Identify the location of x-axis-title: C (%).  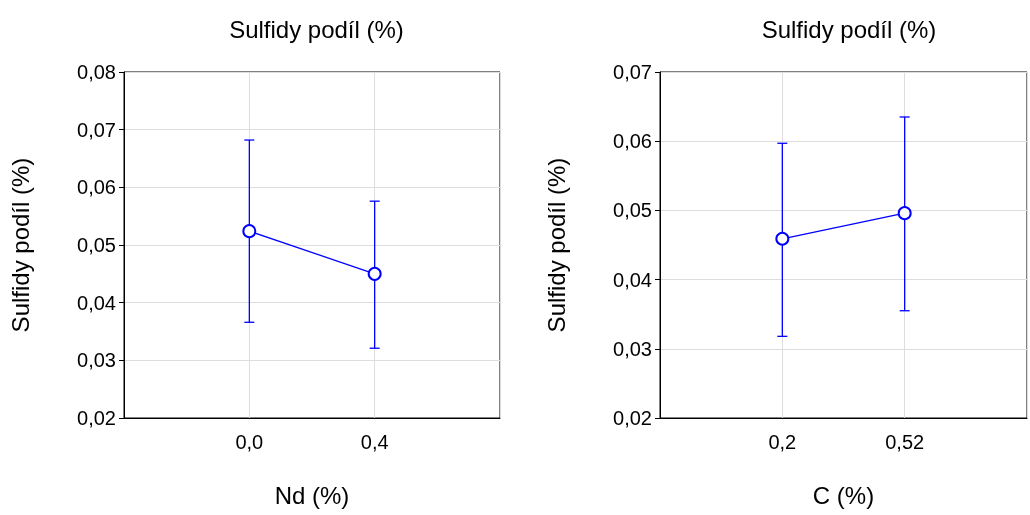
(843, 495).